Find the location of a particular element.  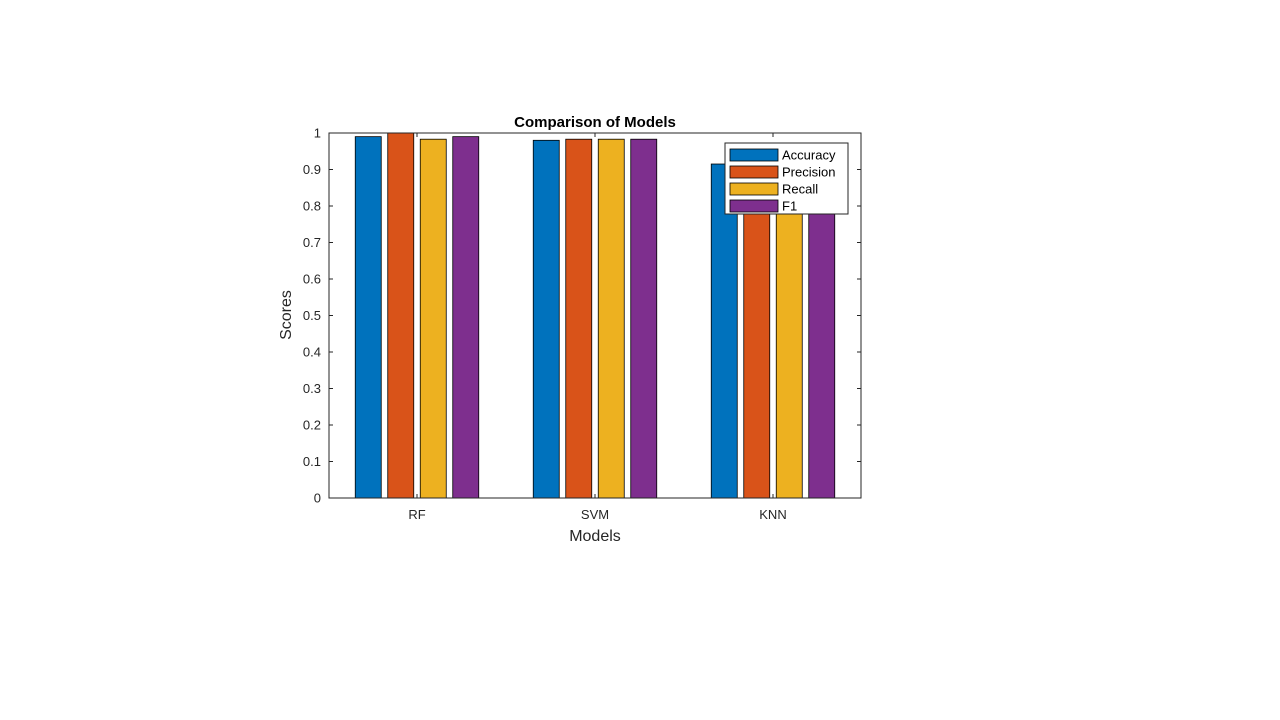

y-tick-label: 0.4 is located at coordinates (312, 352).